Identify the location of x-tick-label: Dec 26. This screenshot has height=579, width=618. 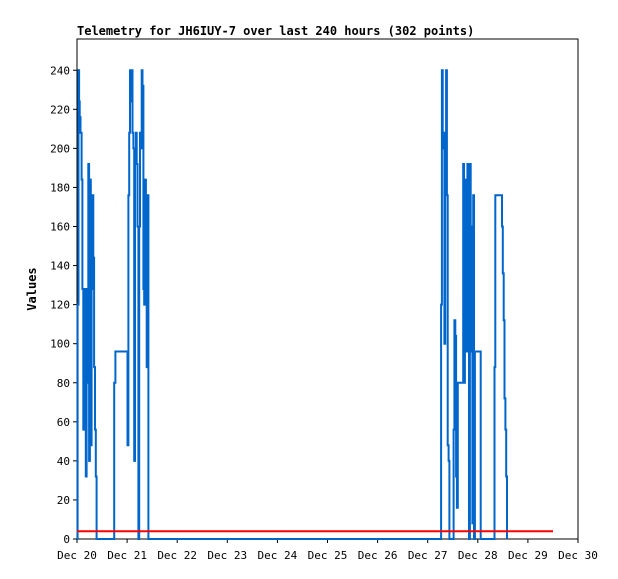
(378, 555).